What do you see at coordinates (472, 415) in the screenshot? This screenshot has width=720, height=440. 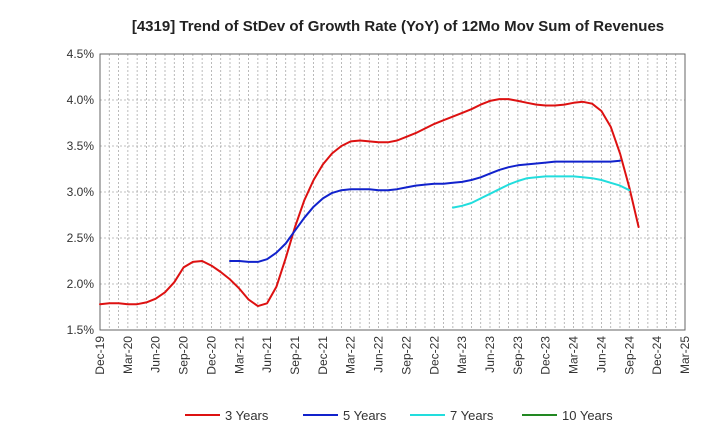 I see `legend-label-7-years: 7 Years` at bounding box center [472, 415].